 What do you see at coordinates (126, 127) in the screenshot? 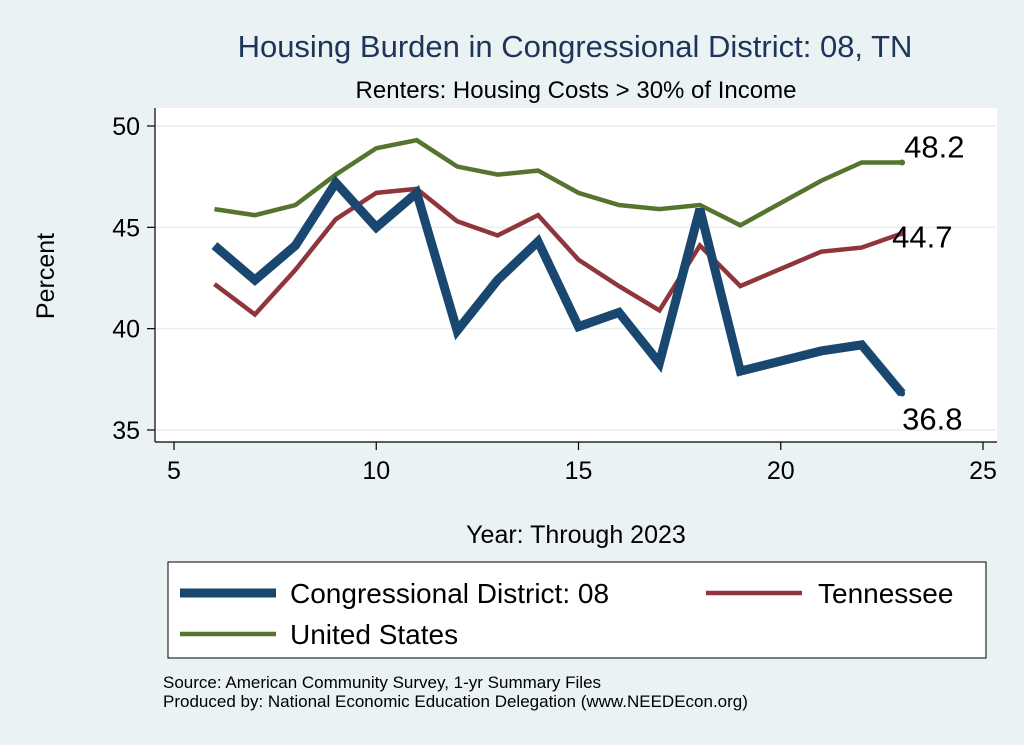
I see `y-tick-label: 50` at bounding box center [126, 127].